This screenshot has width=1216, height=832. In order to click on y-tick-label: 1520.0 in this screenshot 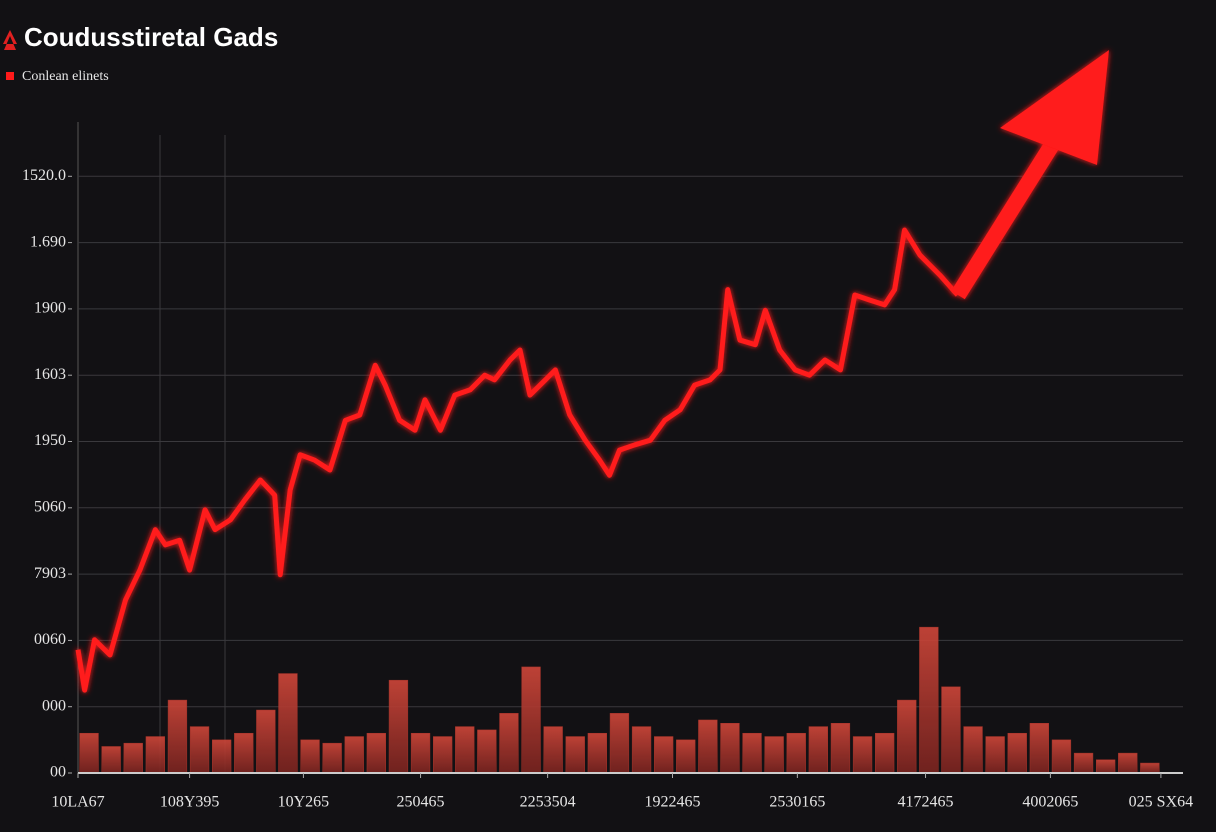, I will do `click(44, 175)`.